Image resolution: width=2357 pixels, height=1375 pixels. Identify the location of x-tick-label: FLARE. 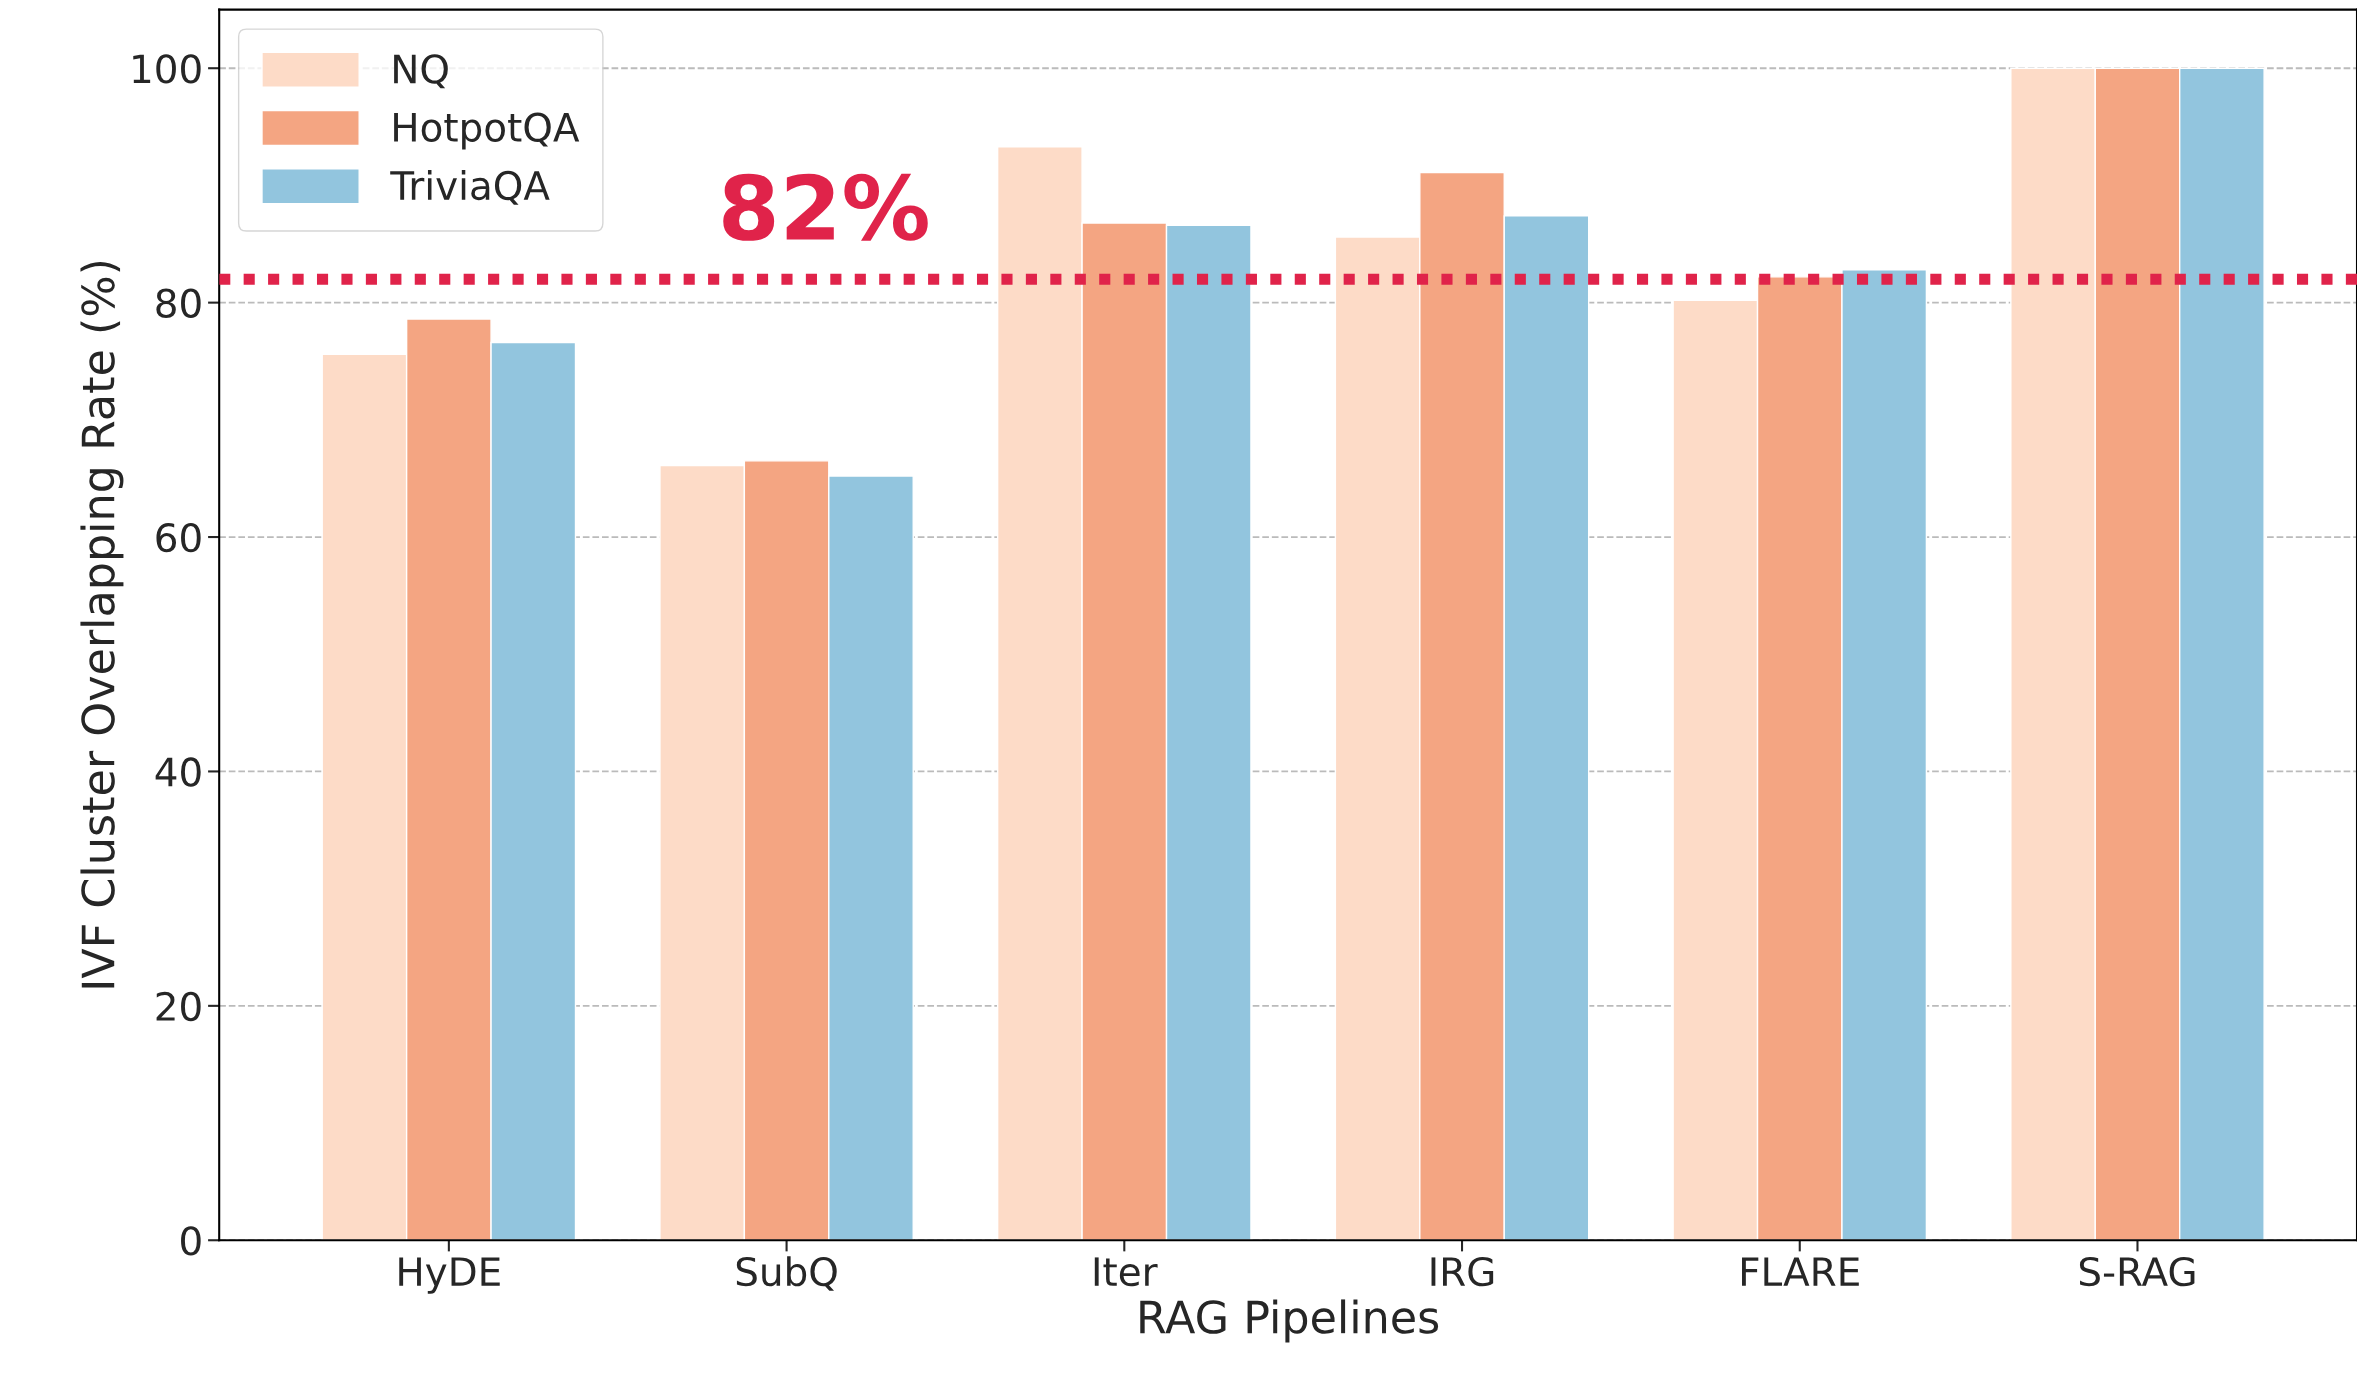
(1800, 1271).